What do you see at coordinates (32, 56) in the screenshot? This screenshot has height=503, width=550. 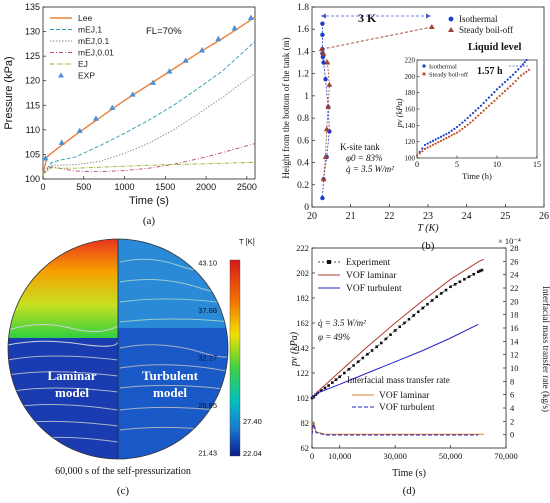 I see `y-tick-label: 125` at bounding box center [32, 56].